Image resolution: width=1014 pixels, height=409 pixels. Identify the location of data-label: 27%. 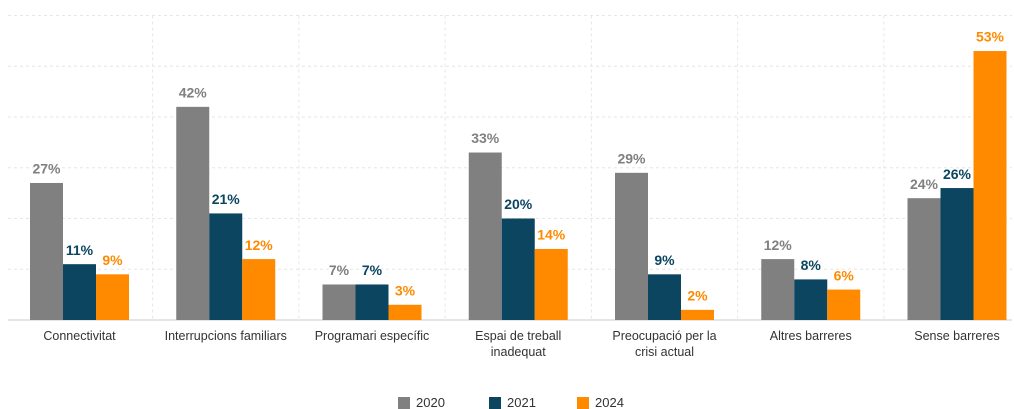
(46, 169).